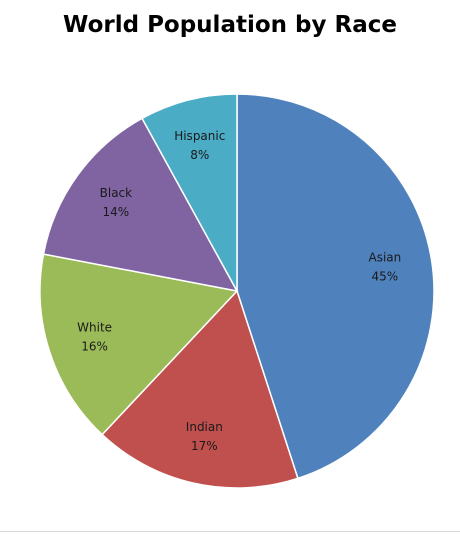 This screenshot has width=460, height=534. I want to click on bottom-divider, so click(230, 531).